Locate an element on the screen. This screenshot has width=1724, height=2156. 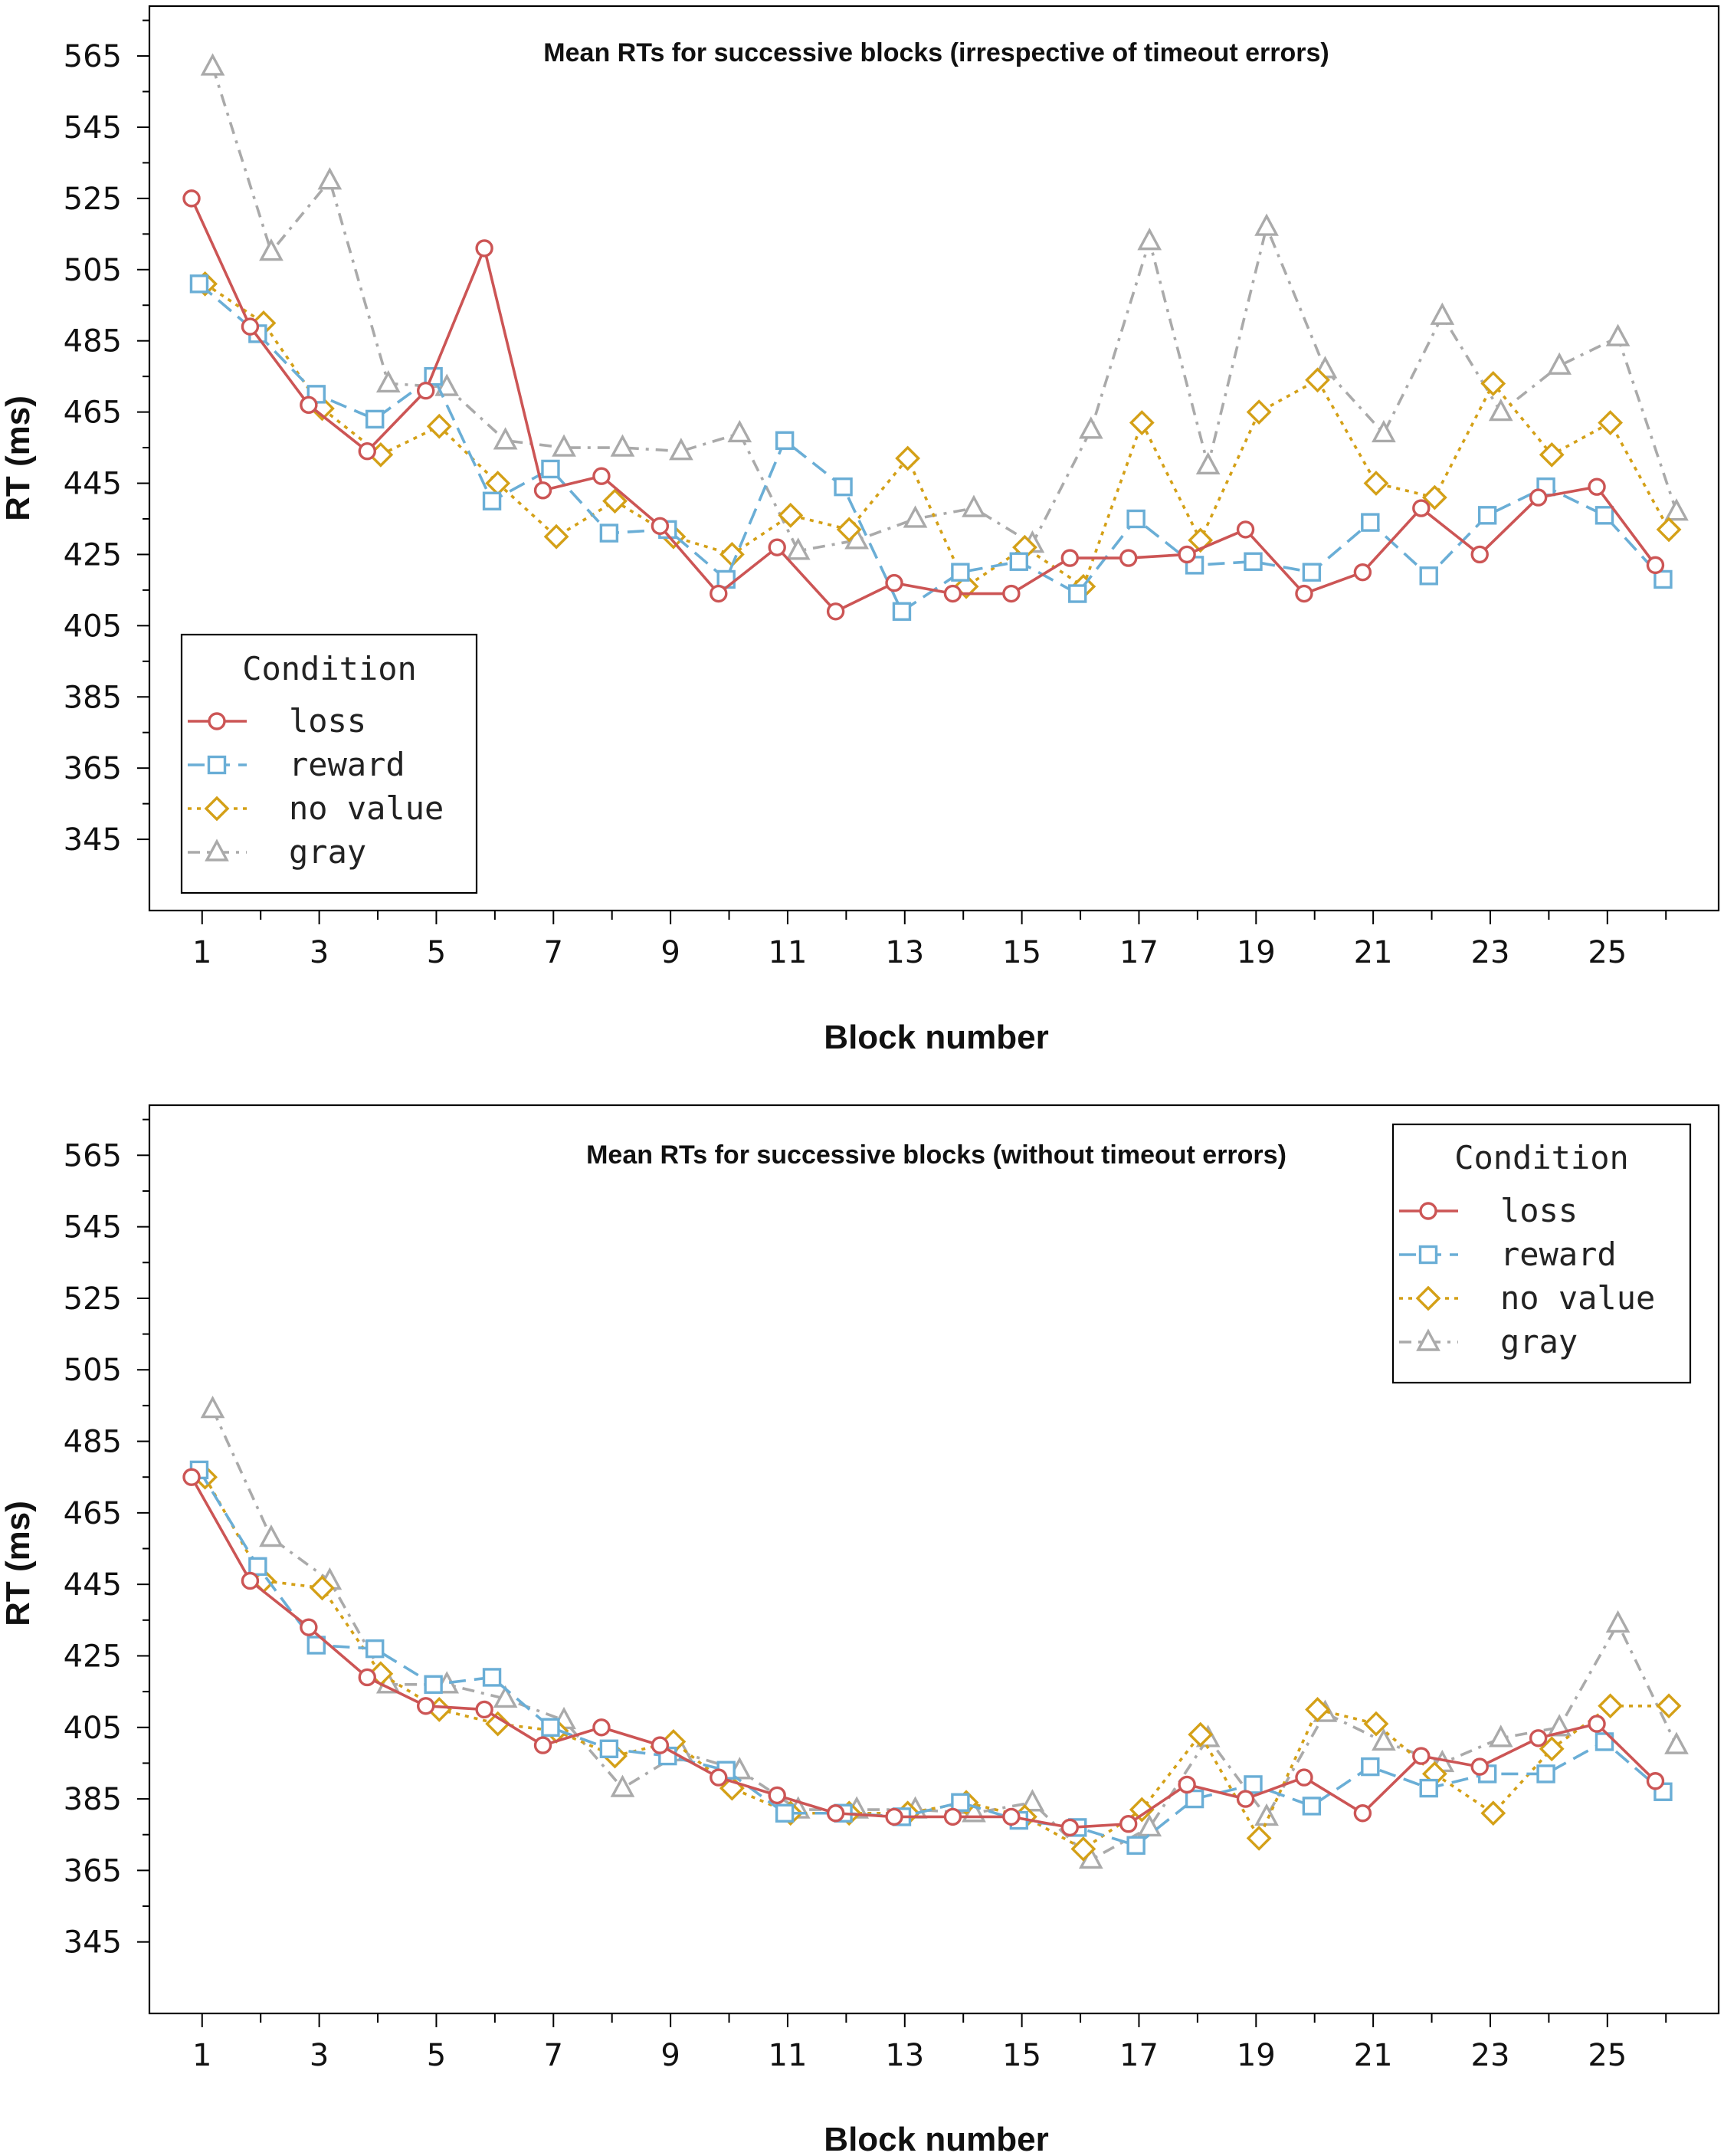
x-tick-label-bottom: 5 is located at coordinates (436, 2055).